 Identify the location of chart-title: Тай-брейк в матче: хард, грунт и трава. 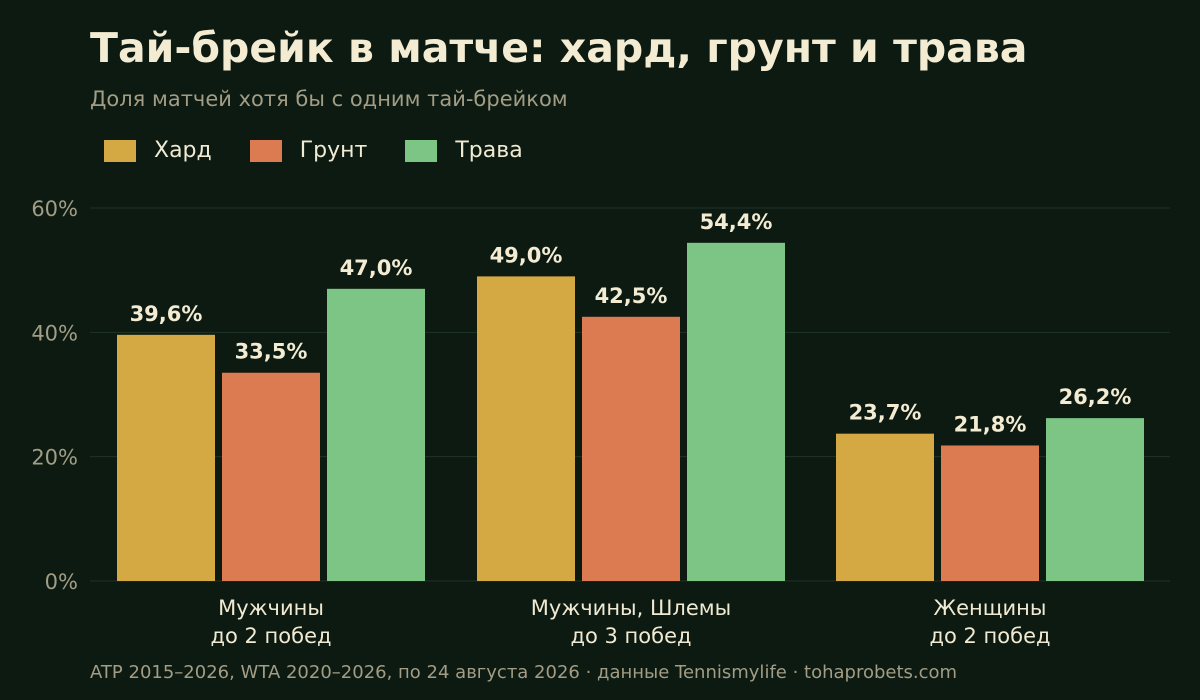
(559, 48).